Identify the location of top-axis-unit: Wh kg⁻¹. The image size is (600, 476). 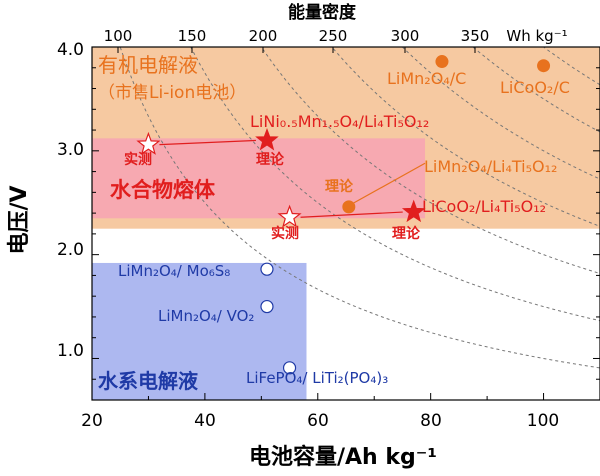
(536, 36).